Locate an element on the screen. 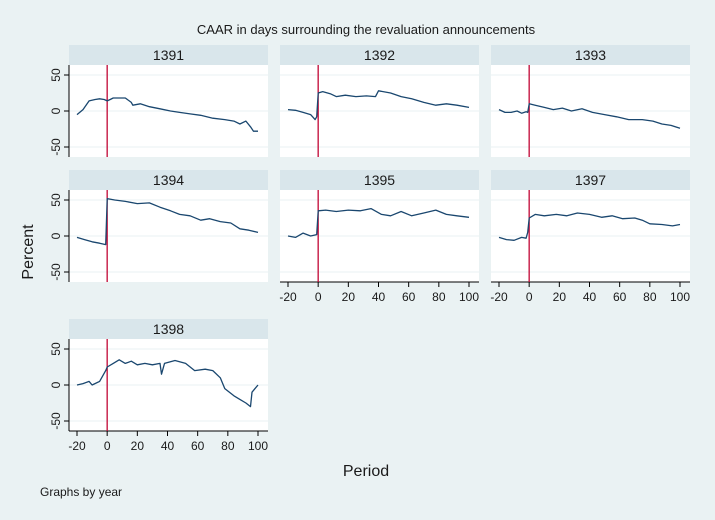 This screenshot has height=520, width=715. panel-title: 1391 is located at coordinates (168, 55).